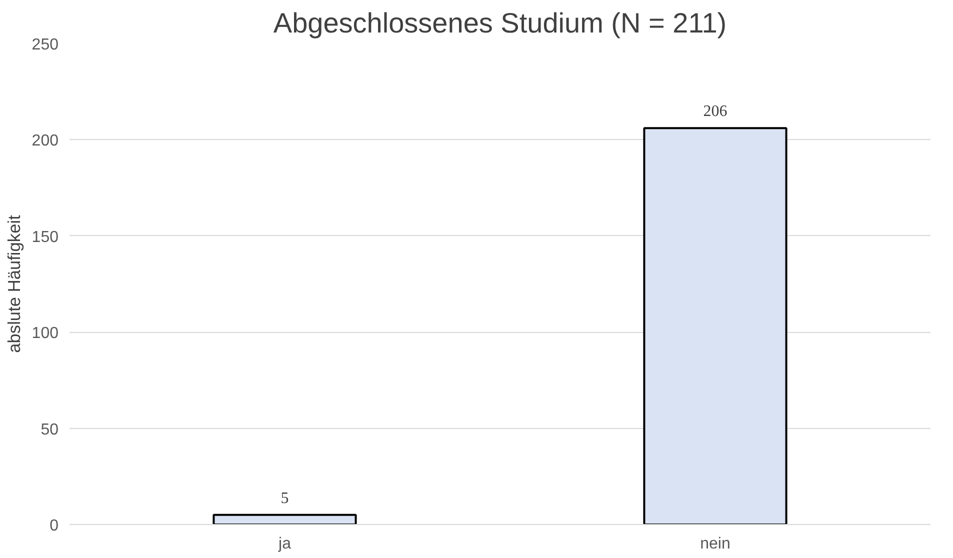  What do you see at coordinates (45, 237) in the screenshot?
I see `y-tick-label: 150` at bounding box center [45, 237].